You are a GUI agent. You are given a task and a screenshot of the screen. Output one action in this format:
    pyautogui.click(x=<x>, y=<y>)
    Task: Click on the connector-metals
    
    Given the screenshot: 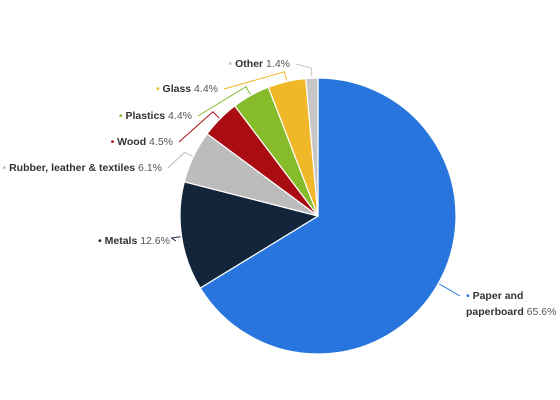 What is the action you would take?
    pyautogui.click(x=175, y=239)
    